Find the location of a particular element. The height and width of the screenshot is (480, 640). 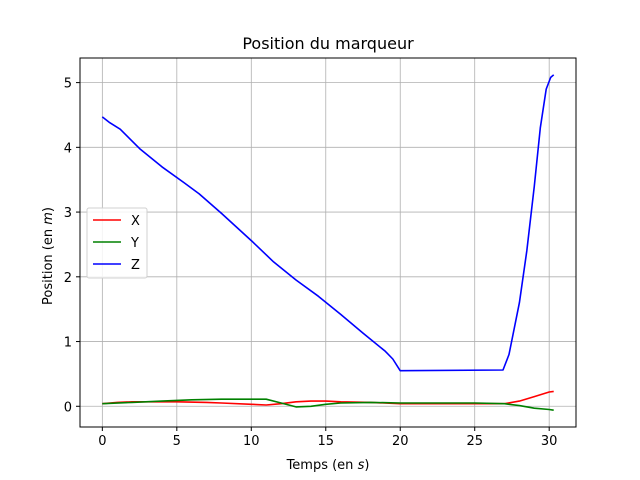

x-axis-label: Temps (en s) is located at coordinates (328, 465).